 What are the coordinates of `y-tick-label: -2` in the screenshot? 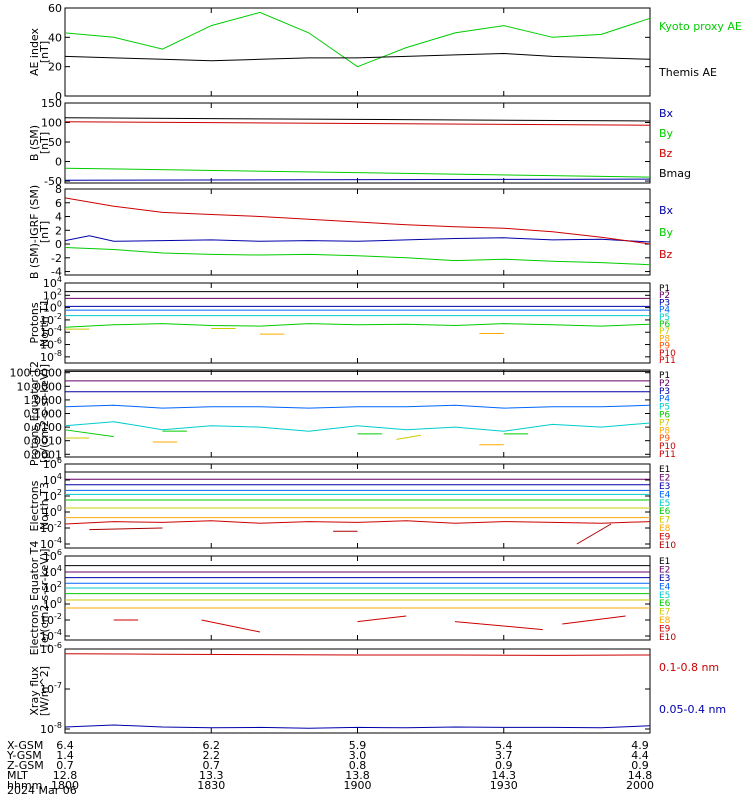 It's located at (56, 258).